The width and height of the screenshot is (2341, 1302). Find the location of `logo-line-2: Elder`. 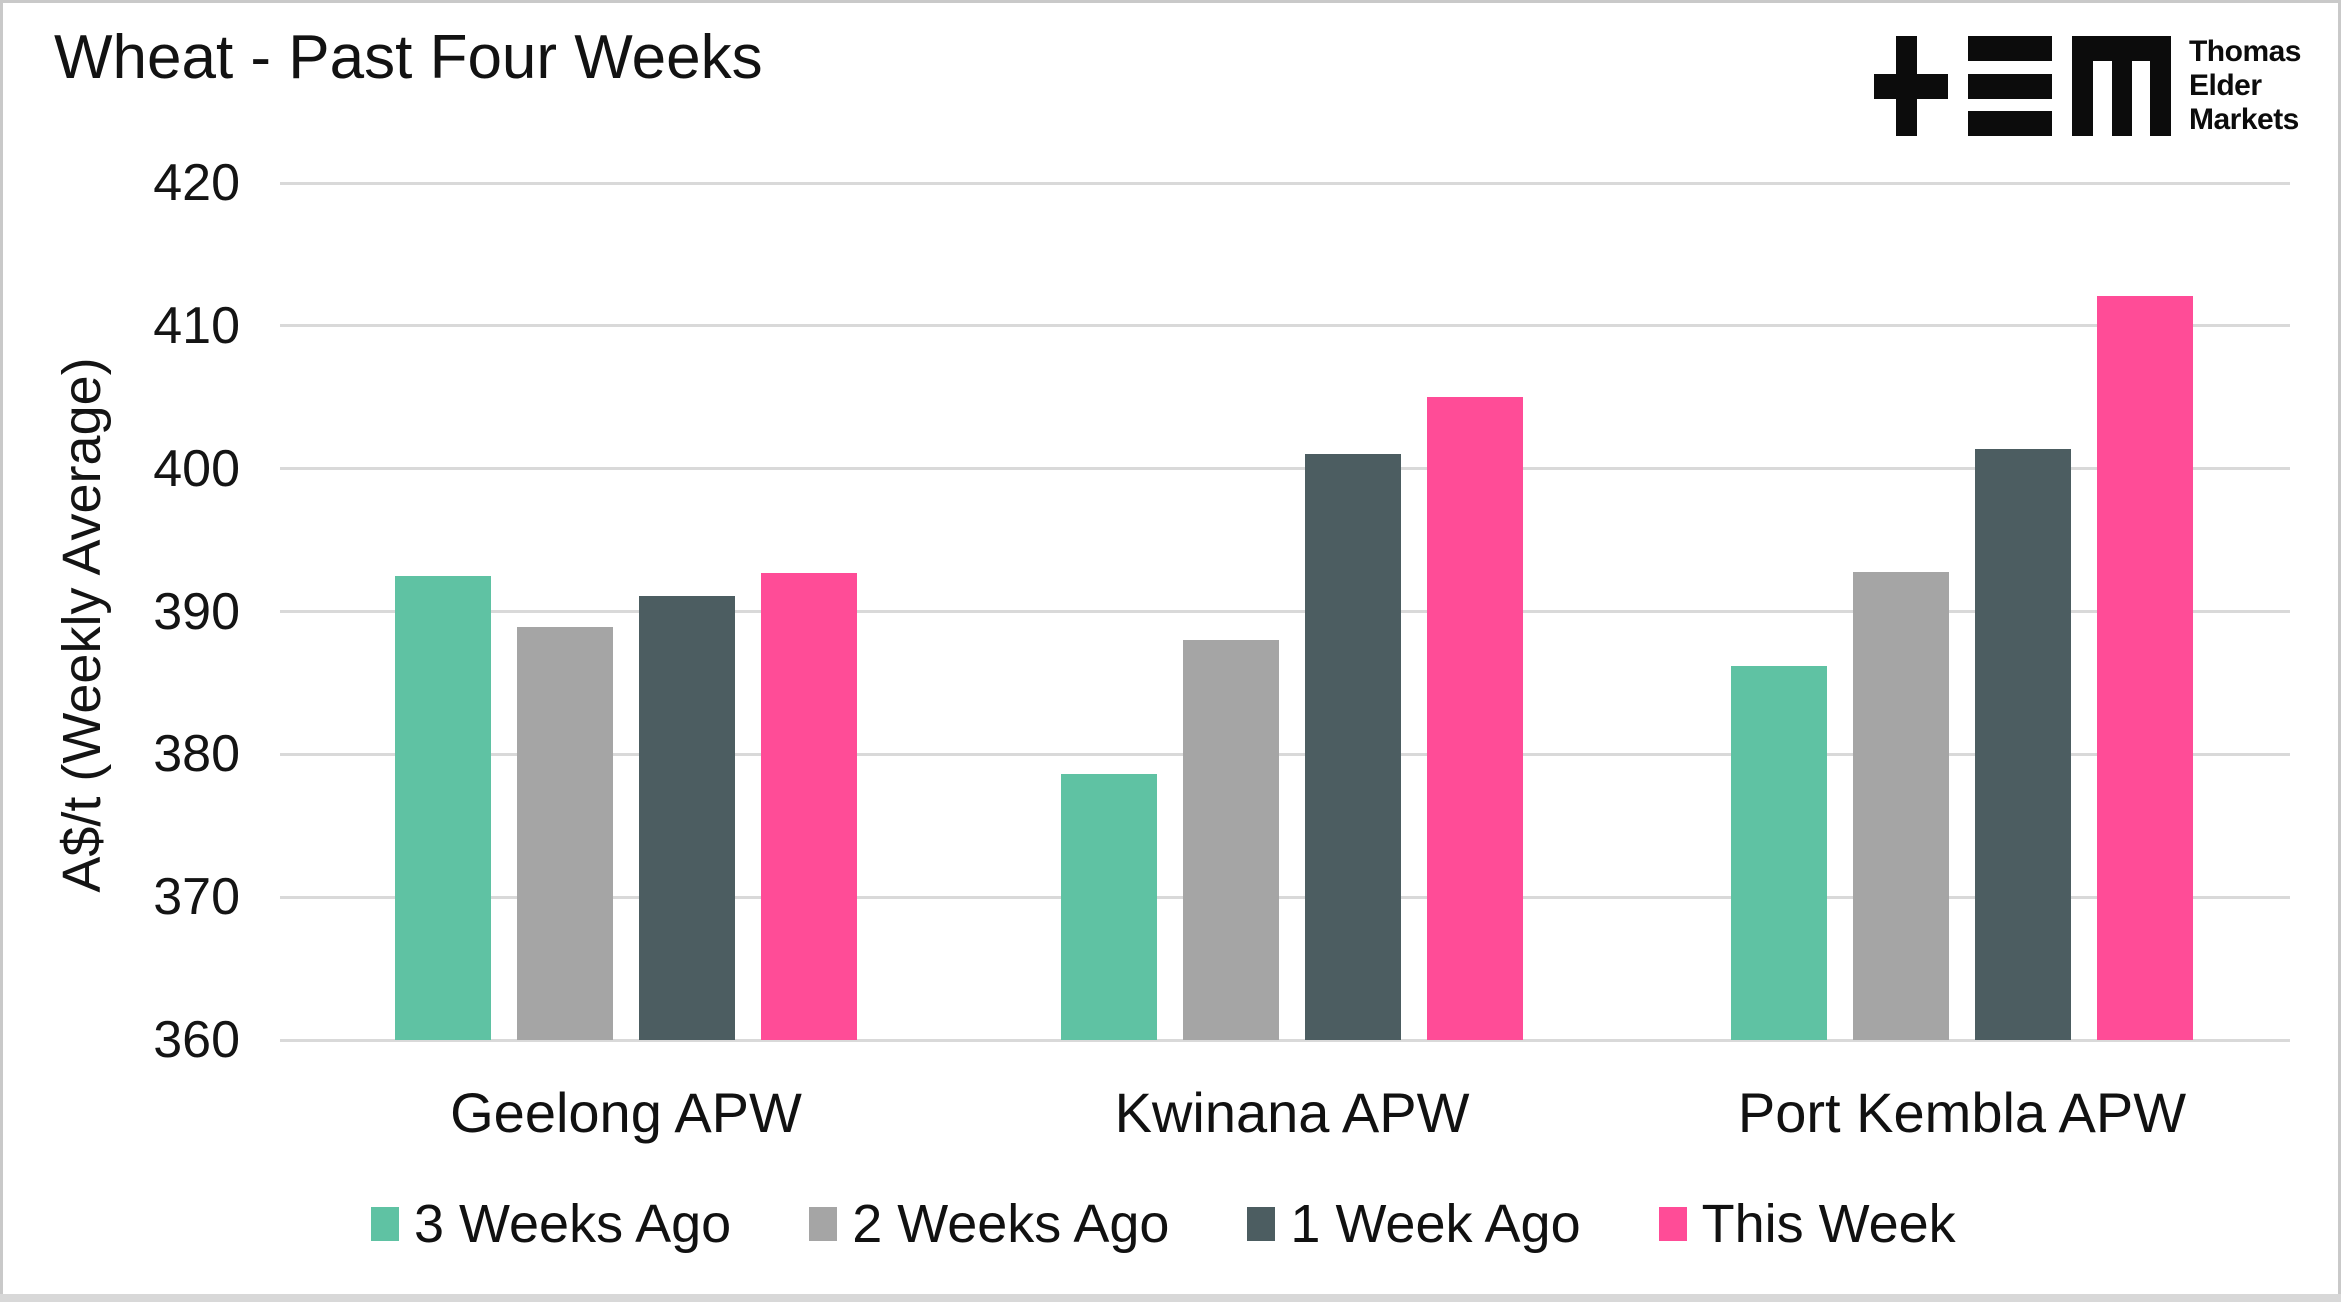

logo-line-2: Elder is located at coordinates (2225, 85).